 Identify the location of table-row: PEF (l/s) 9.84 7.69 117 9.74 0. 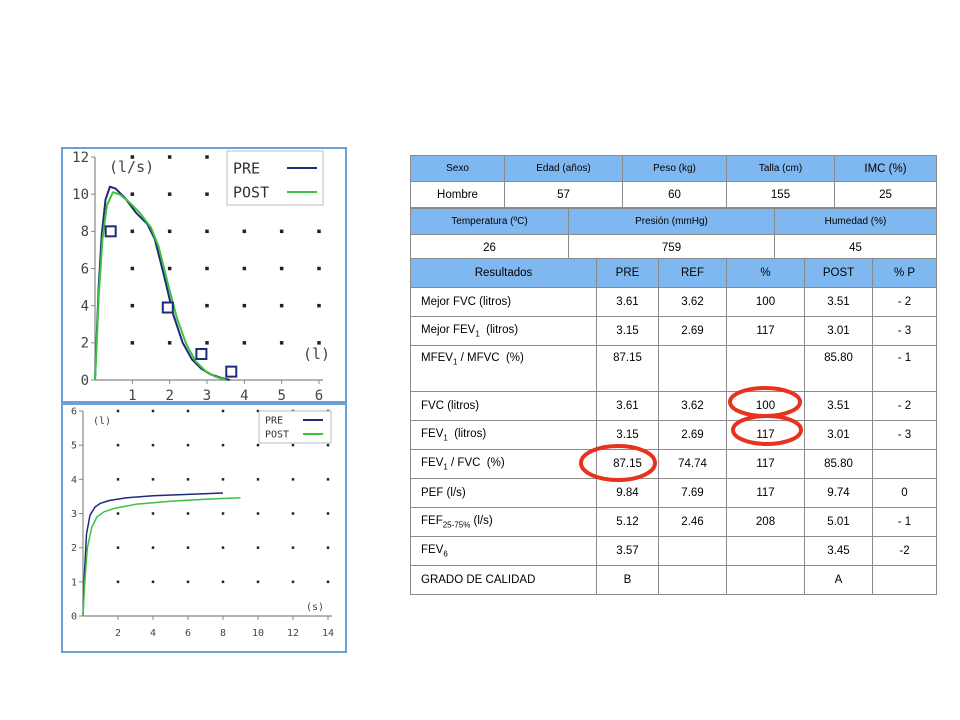
(673, 493).